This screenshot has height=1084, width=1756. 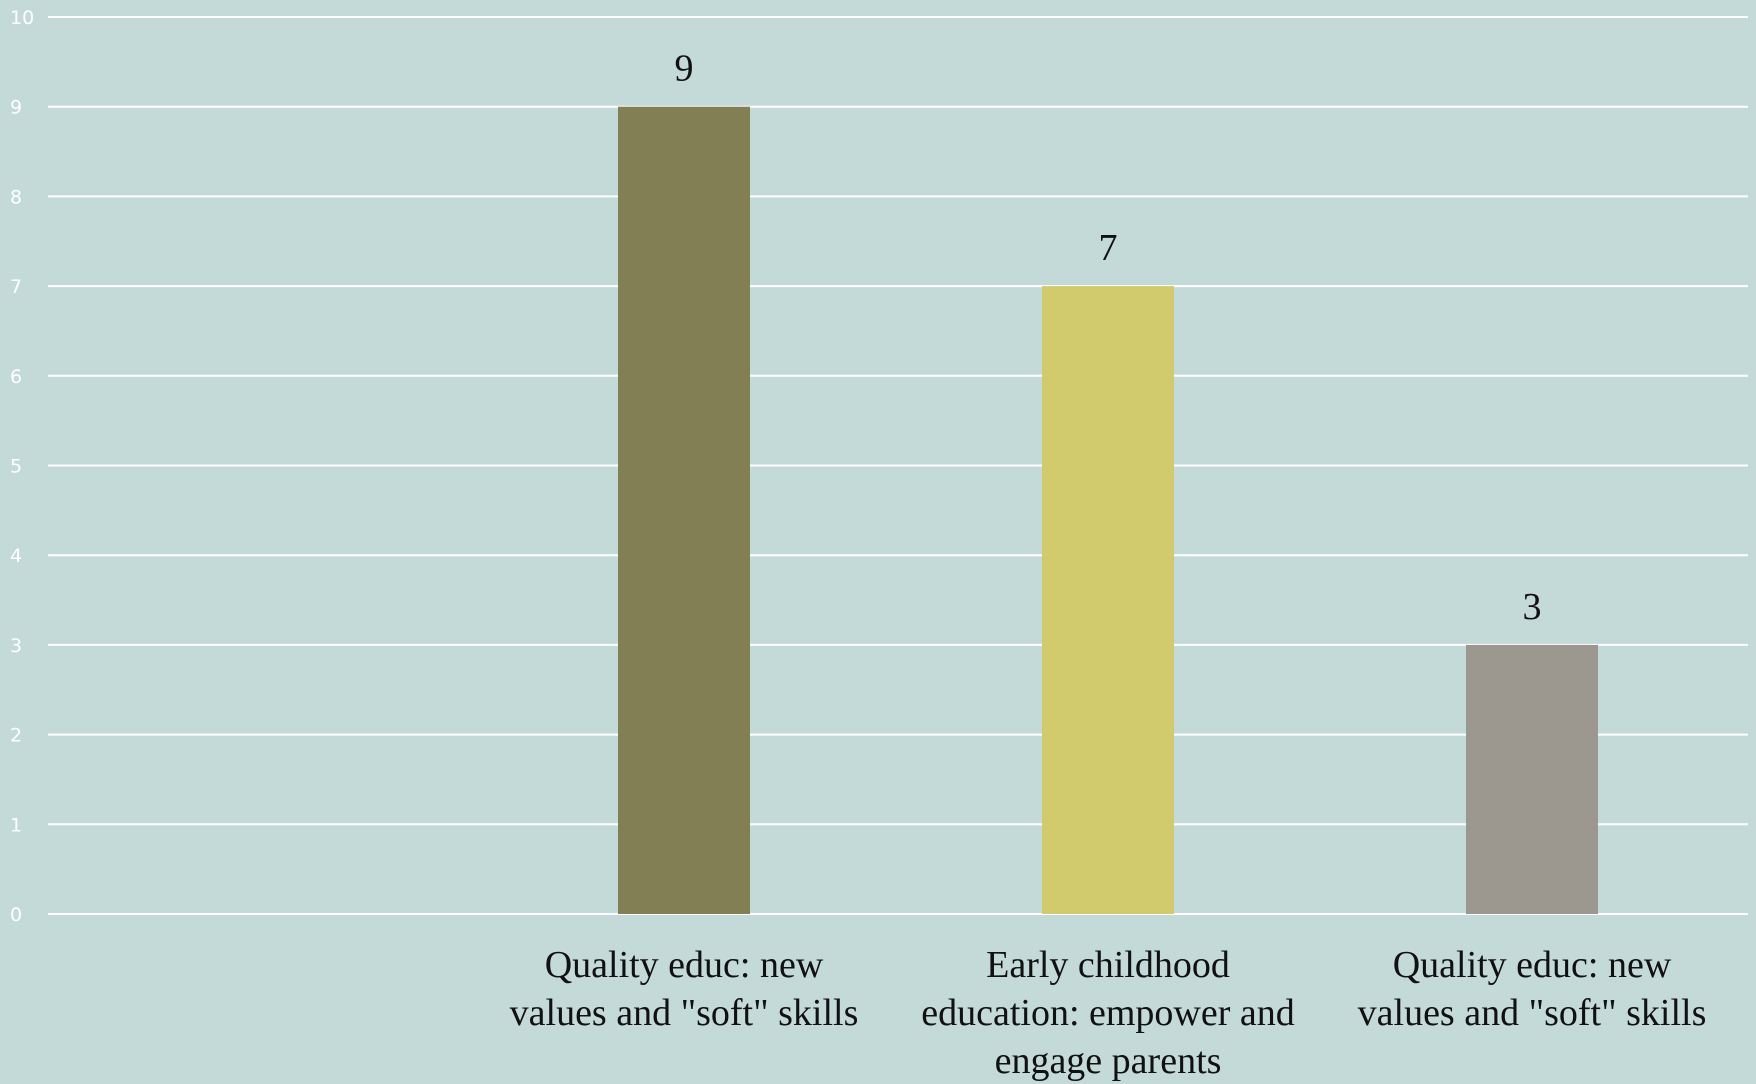 I want to click on category-label-line: Early childhood, so click(x=1108, y=965).